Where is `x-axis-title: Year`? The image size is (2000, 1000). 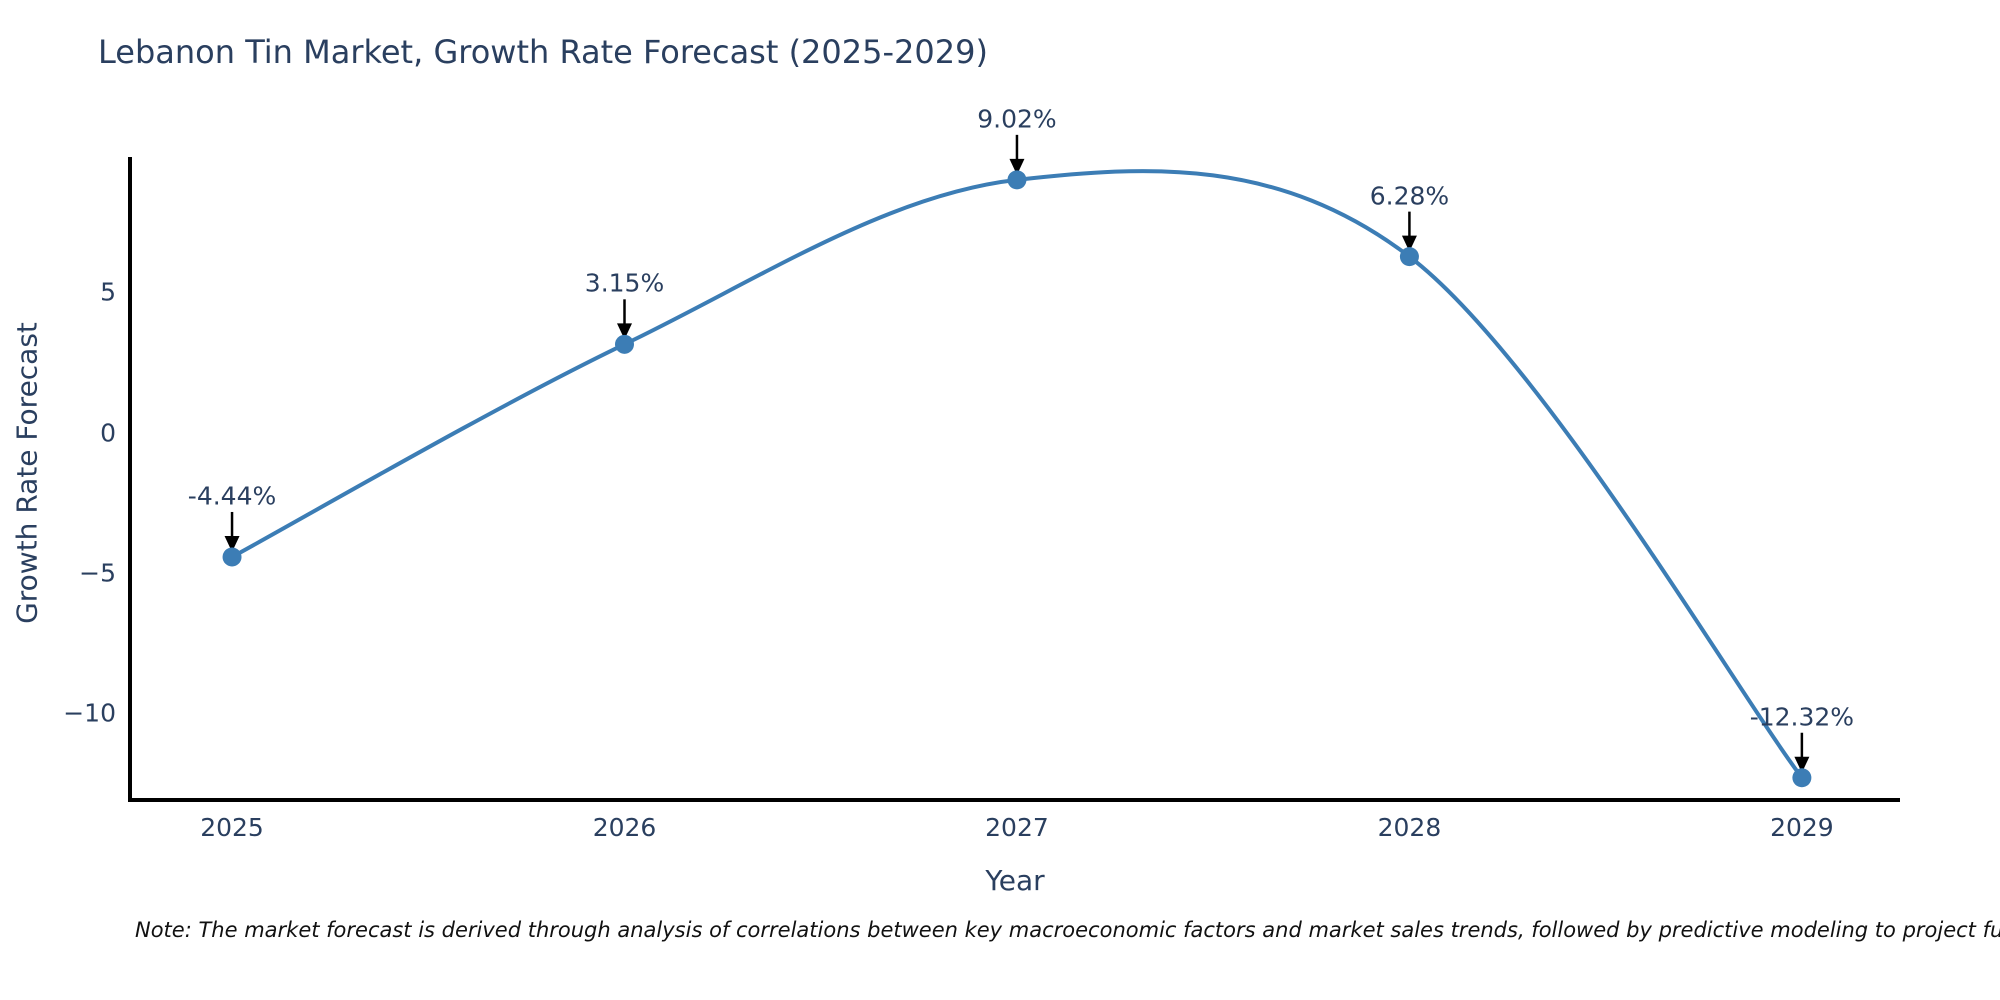 x-axis-title: Year is located at coordinates (1015, 880).